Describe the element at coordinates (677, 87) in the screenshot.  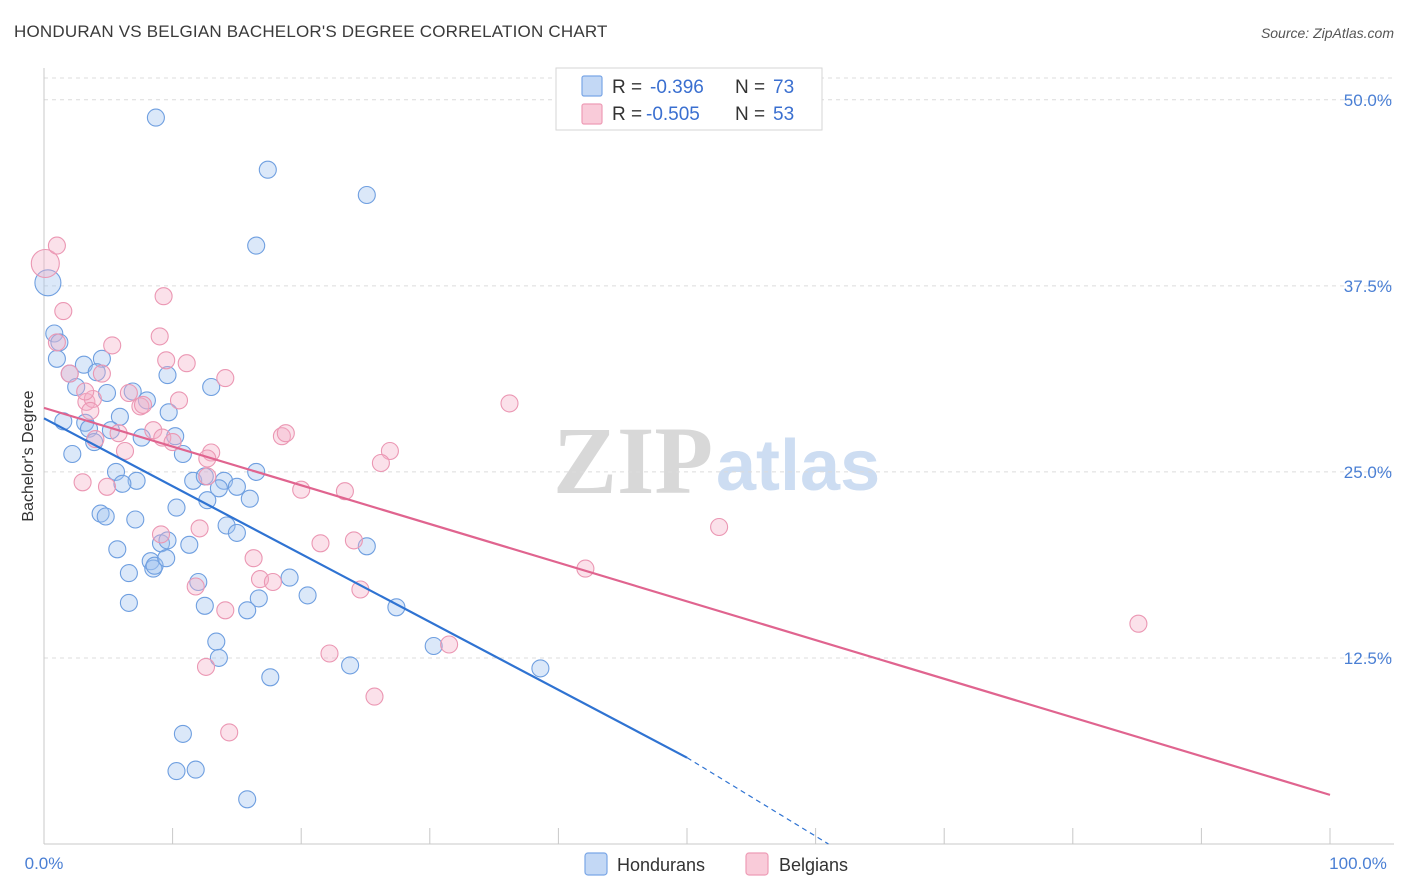
I see `legend-r-value-hondurans: -0.396` at that location.